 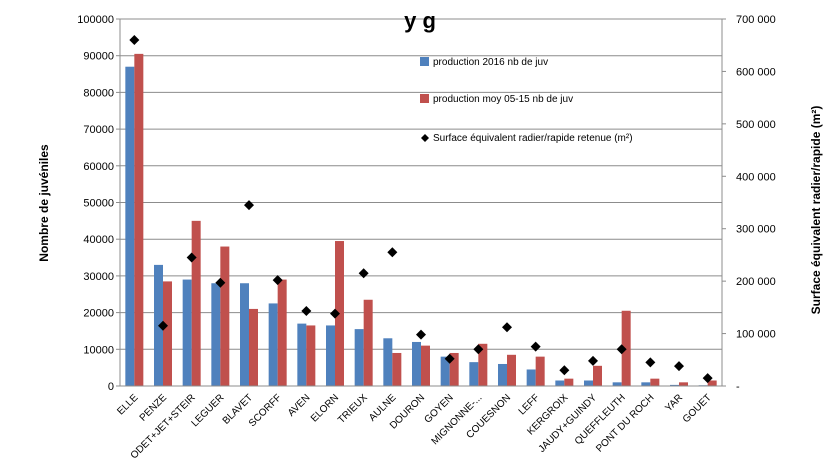 I want to click on category-label: QUEFFLEUTH, so click(x=600, y=419).